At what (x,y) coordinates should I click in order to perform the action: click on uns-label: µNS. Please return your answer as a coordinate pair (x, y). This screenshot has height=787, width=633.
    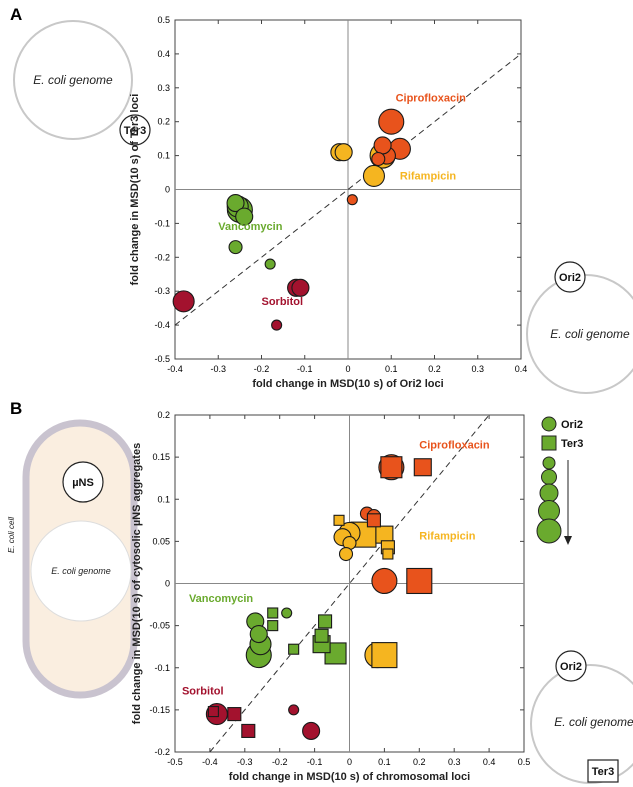
    Looking at the image, I should click on (83, 483).